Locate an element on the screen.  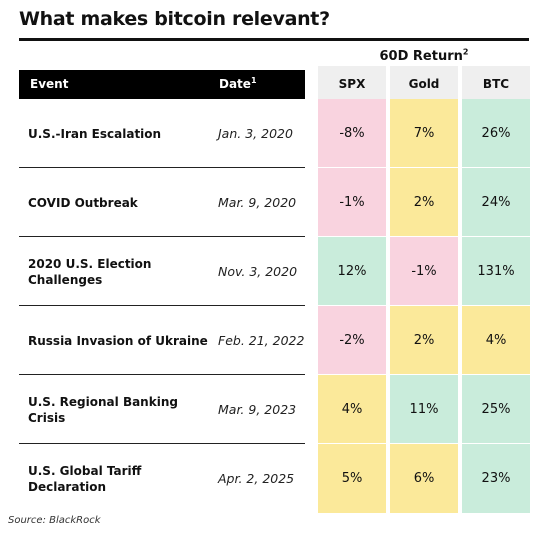
return-group-footnote-mark: 2 is located at coordinates (465, 52).